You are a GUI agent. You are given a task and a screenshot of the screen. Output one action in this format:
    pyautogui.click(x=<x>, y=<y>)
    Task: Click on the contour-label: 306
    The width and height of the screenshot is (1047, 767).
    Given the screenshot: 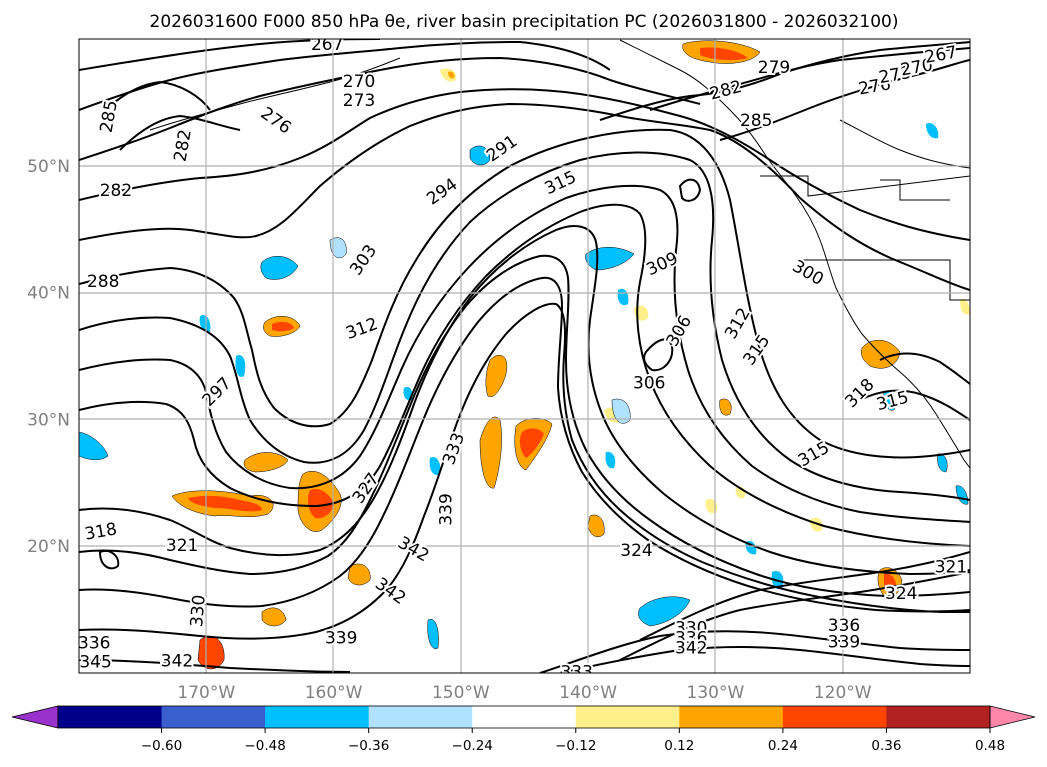 What is the action you would take?
    pyautogui.click(x=649, y=384)
    